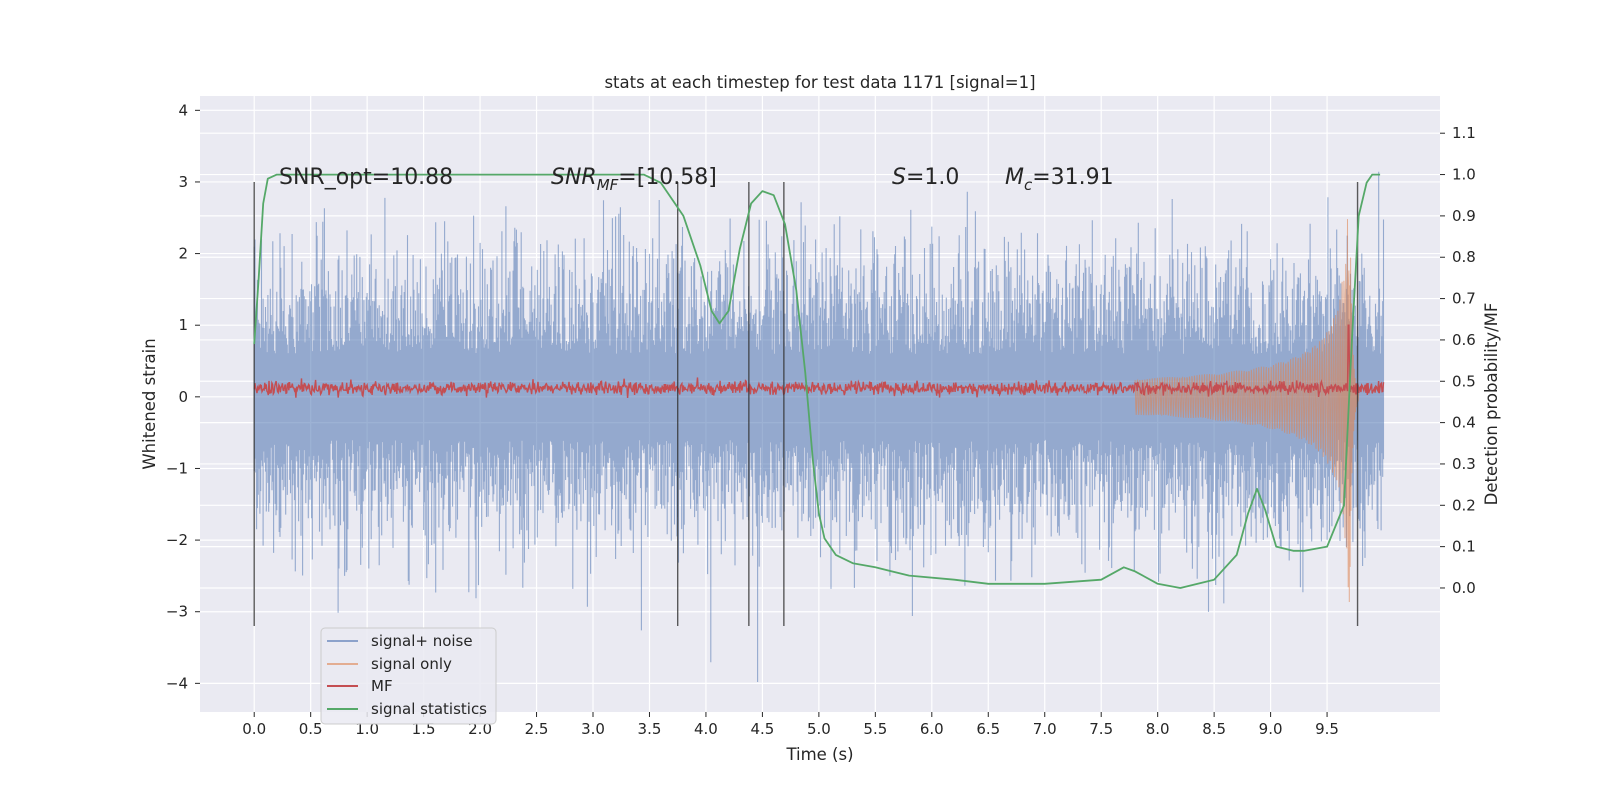  I want to click on x-axis-label: Time (s), so click(819, 754).